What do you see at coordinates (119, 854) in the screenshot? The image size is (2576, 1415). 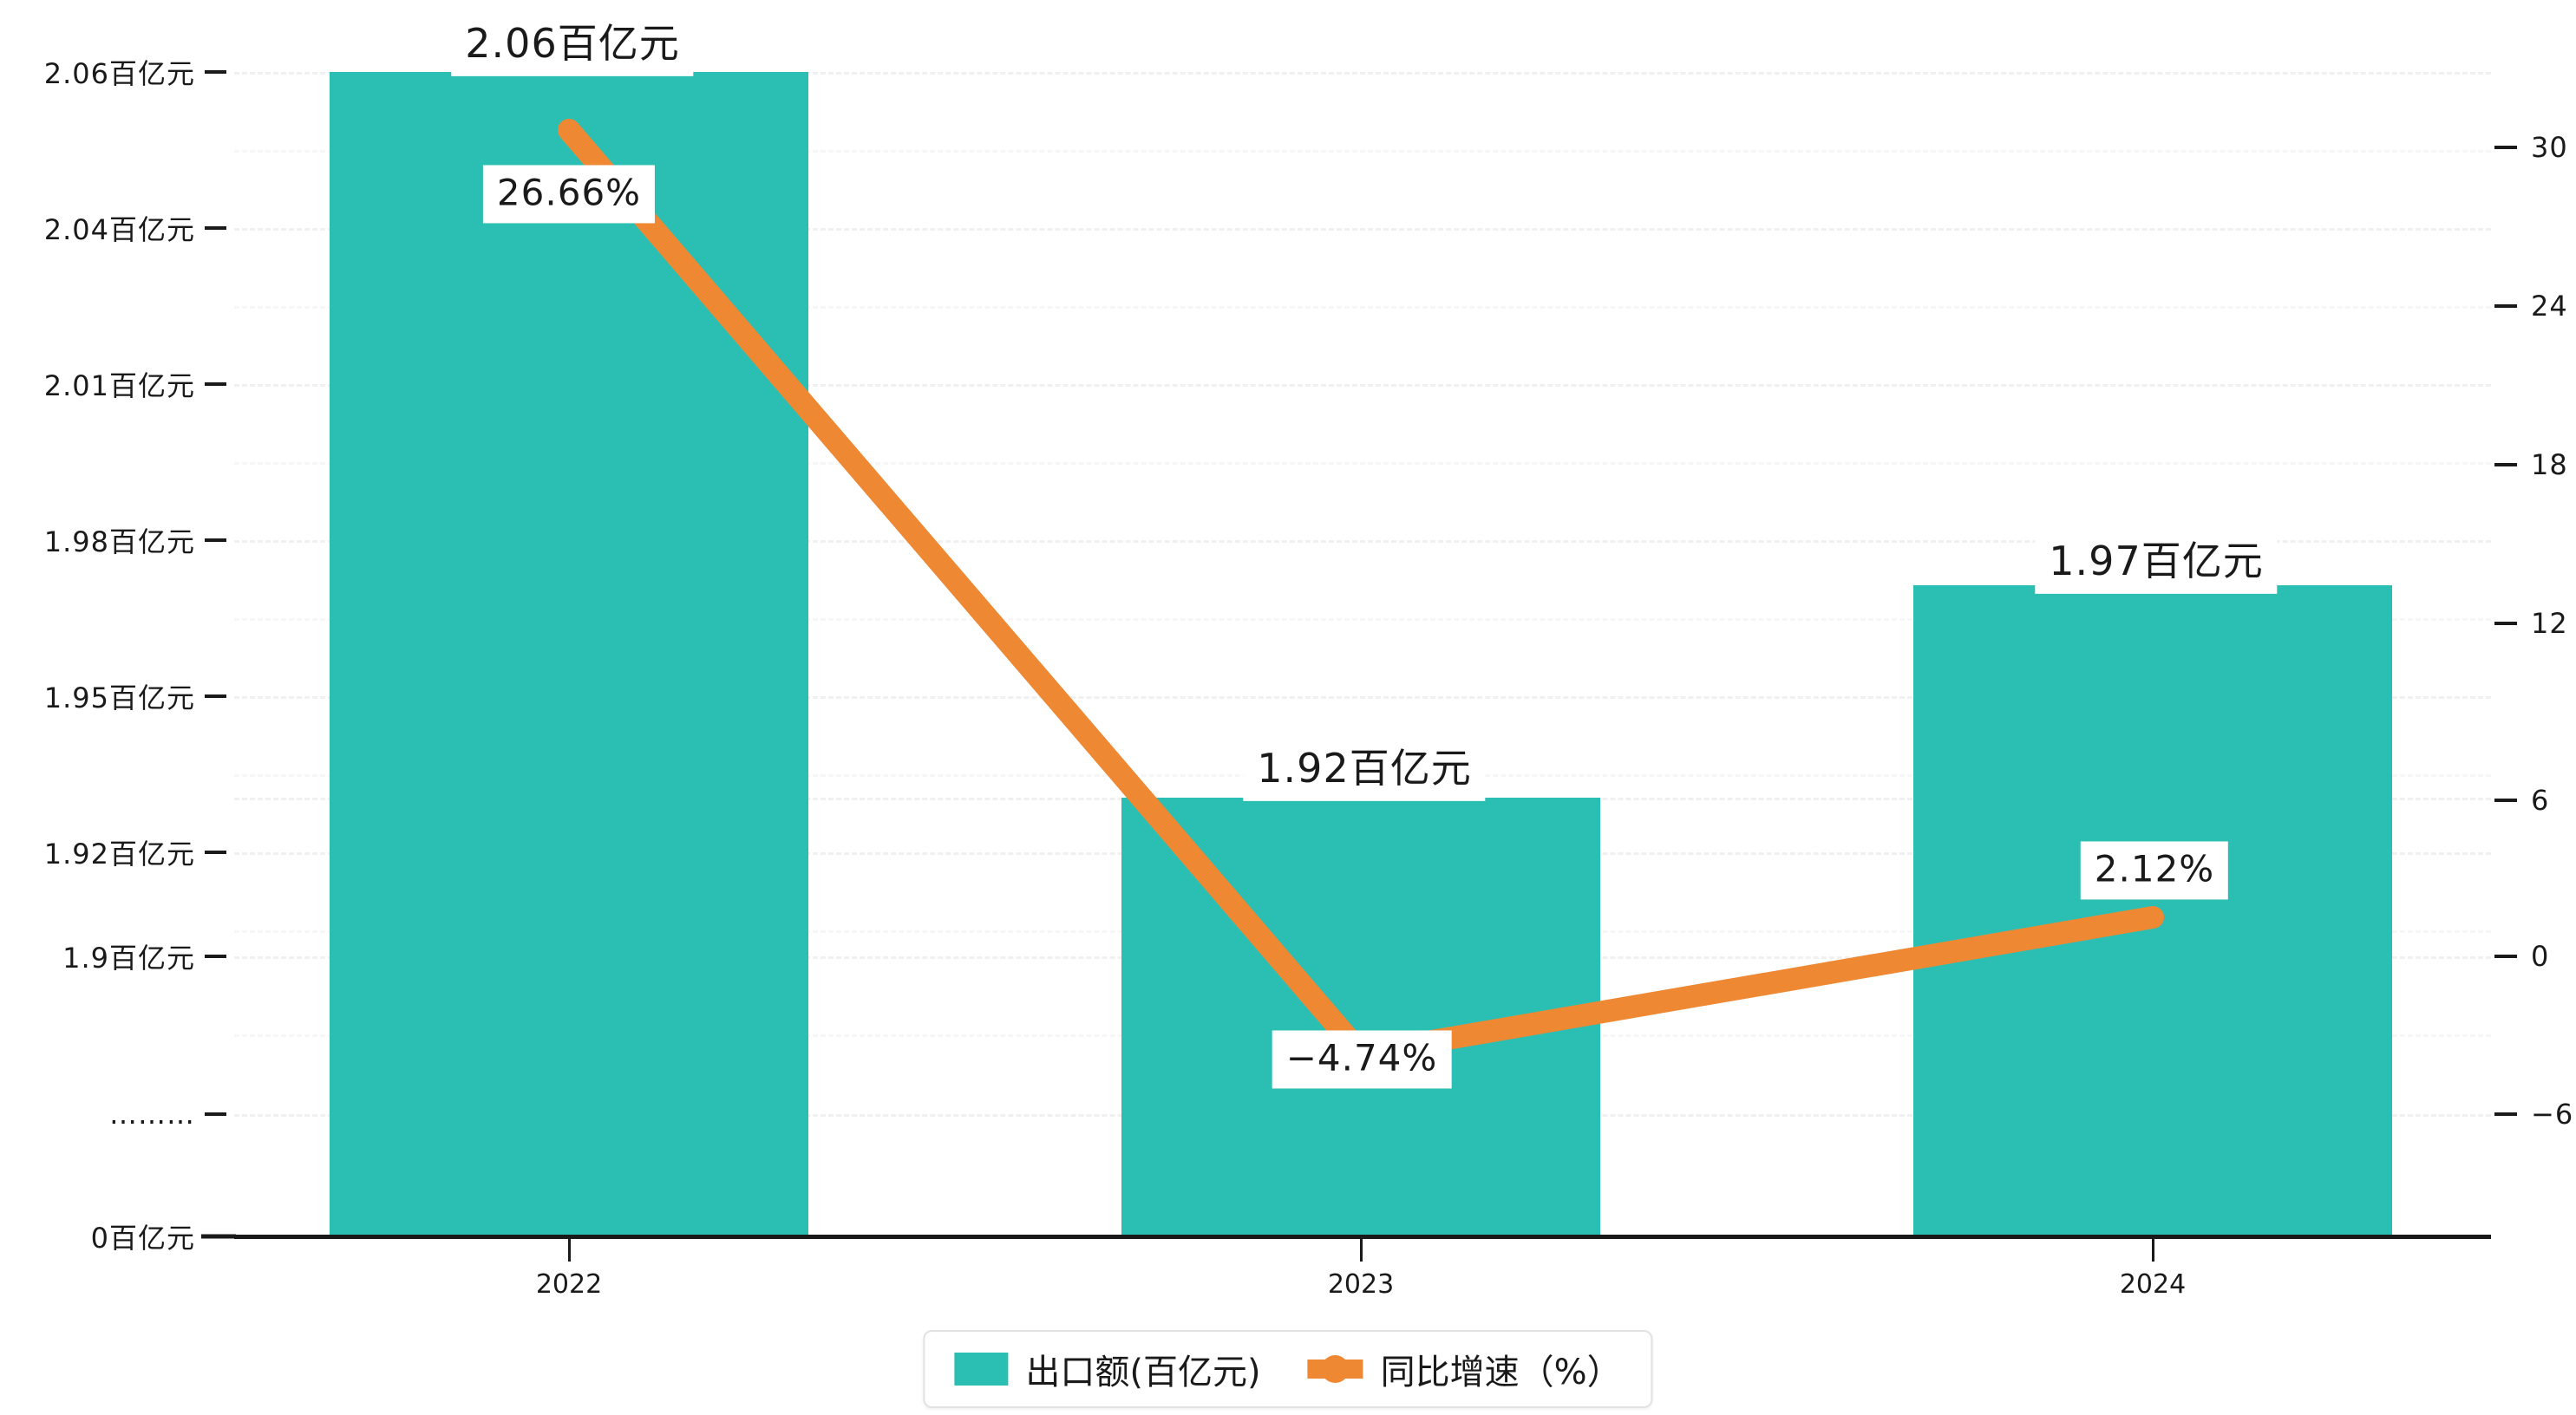 I see `y-left-tick-label: 1.92百亿元` at bounding box center [119, 854].